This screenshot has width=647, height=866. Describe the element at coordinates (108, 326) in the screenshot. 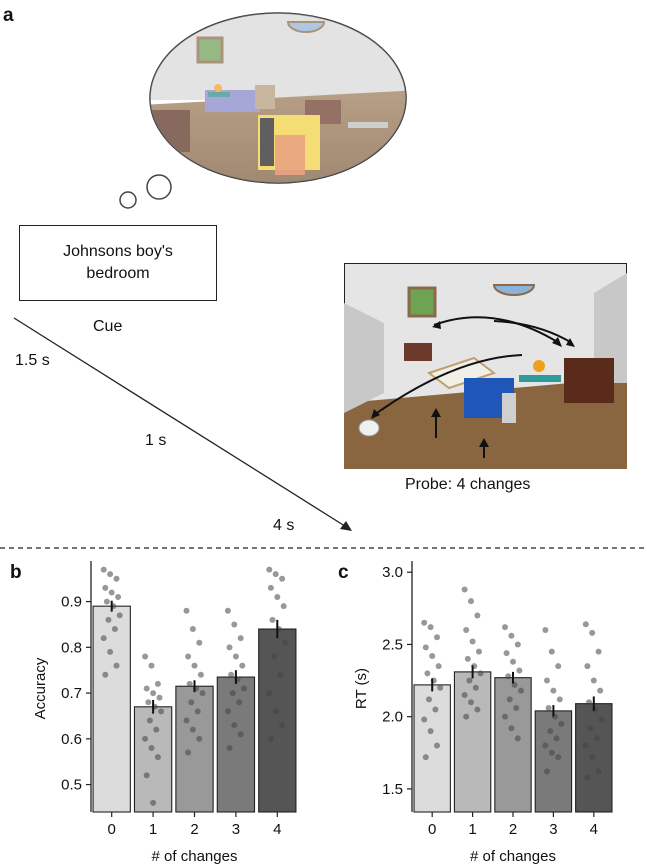

I see `cue-label: Cue` at that location.